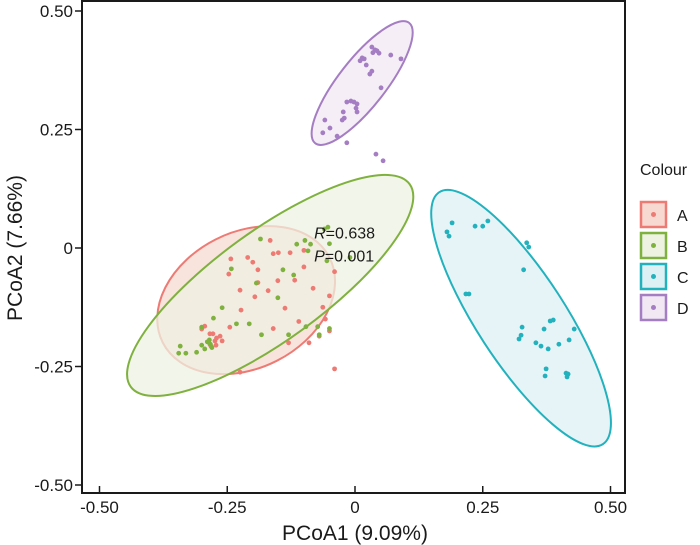  I want to click on y-axis-title: PCoA2 (7.66%), so click(15, 248).